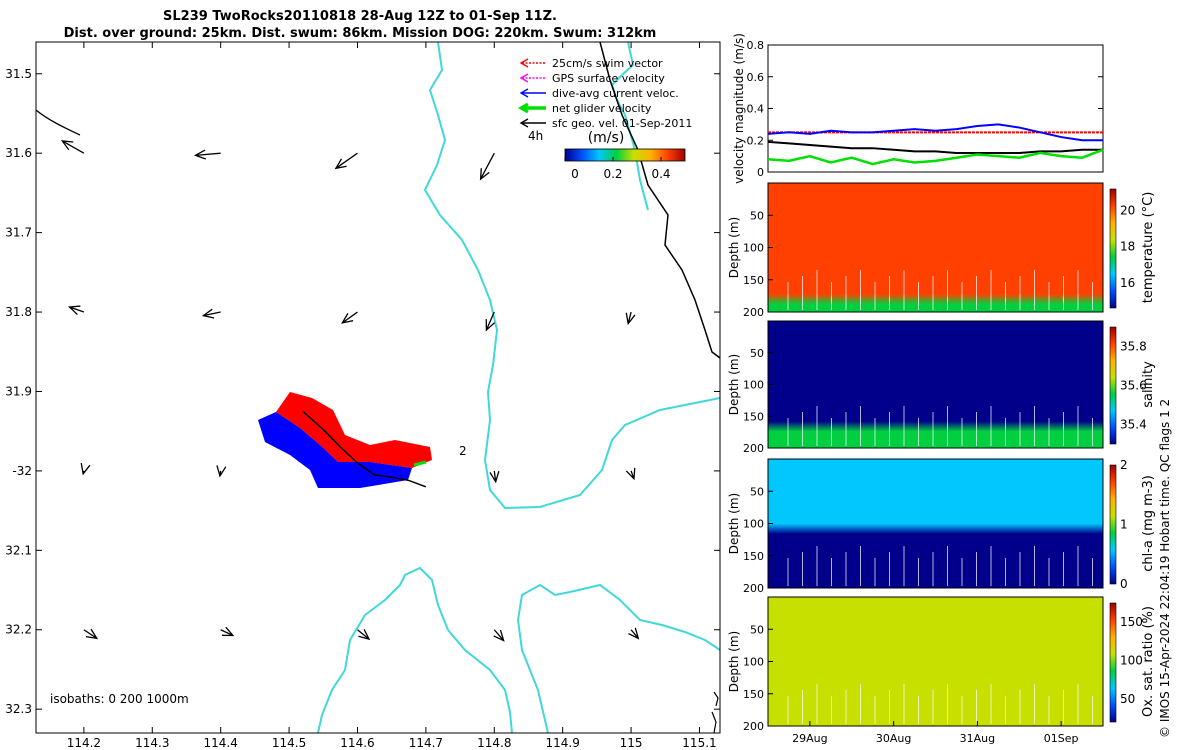  Describe the element at coordinates (1124, 525) in the screenshot. I see `chlorophyll-colorbar-tick-label: 1` at that location.